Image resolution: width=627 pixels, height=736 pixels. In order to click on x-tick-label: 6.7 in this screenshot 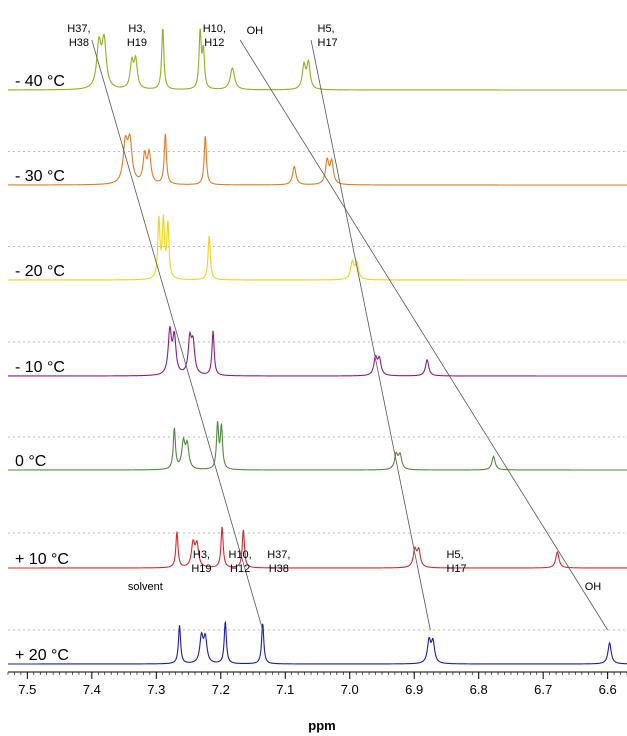, I will do `click(543, 689)`.